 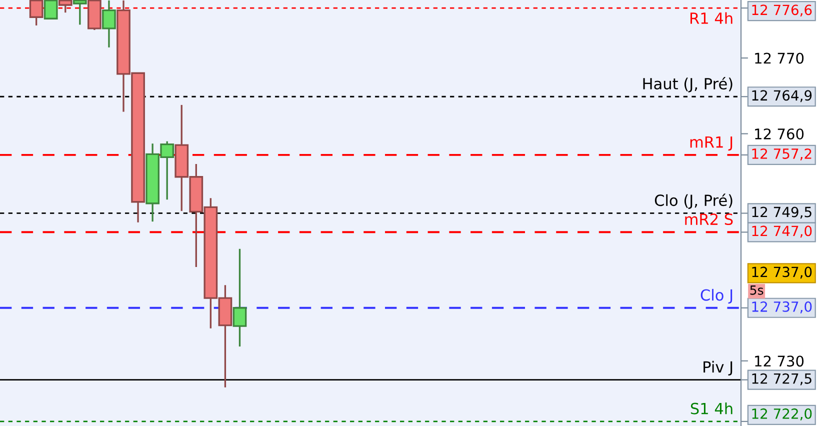 I want to click on y-tick-label: 12 757,2, so click(x=782, y=154).